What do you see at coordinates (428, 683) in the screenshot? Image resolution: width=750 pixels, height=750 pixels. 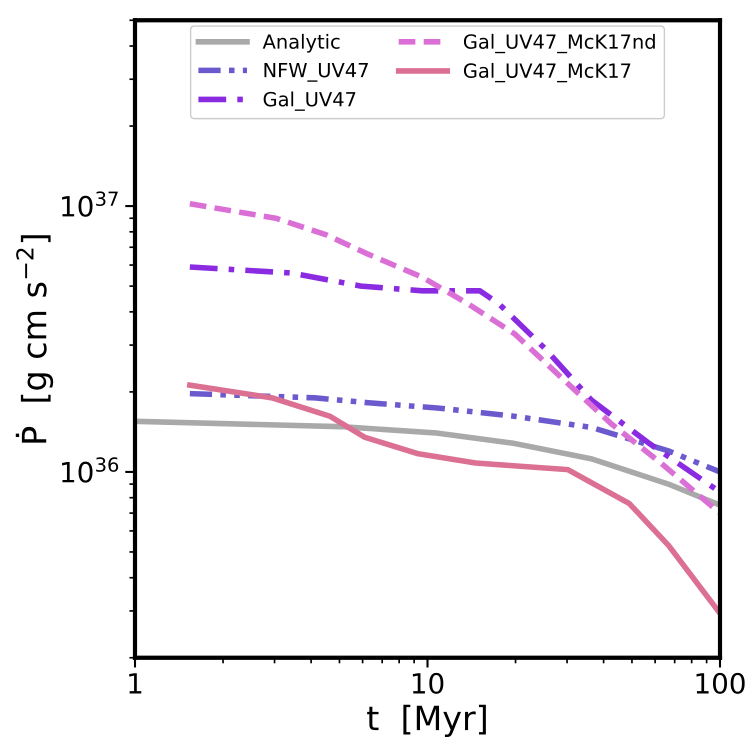 I see `x-tick-label: 10` at bounding box center [428, 683].